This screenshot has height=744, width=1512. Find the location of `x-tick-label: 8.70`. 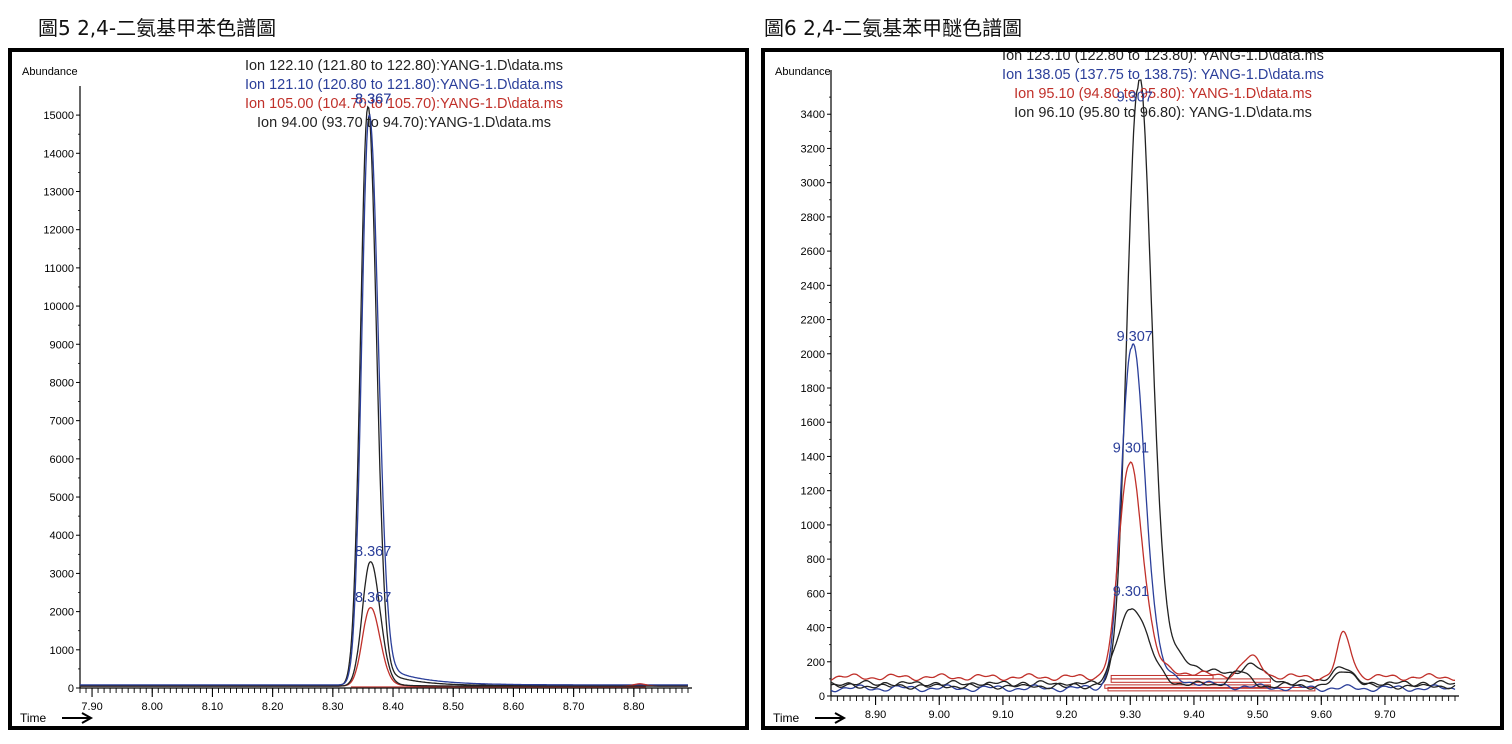

x-tick-label: 8.70 is located at coordinates (573, 707).